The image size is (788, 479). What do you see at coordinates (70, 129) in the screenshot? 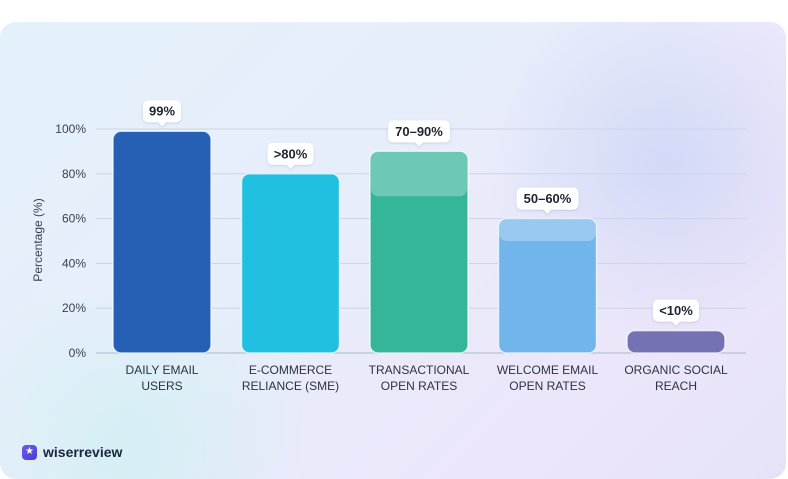
I see `y-tick-label: 100%` at bounding box center [70, 129].